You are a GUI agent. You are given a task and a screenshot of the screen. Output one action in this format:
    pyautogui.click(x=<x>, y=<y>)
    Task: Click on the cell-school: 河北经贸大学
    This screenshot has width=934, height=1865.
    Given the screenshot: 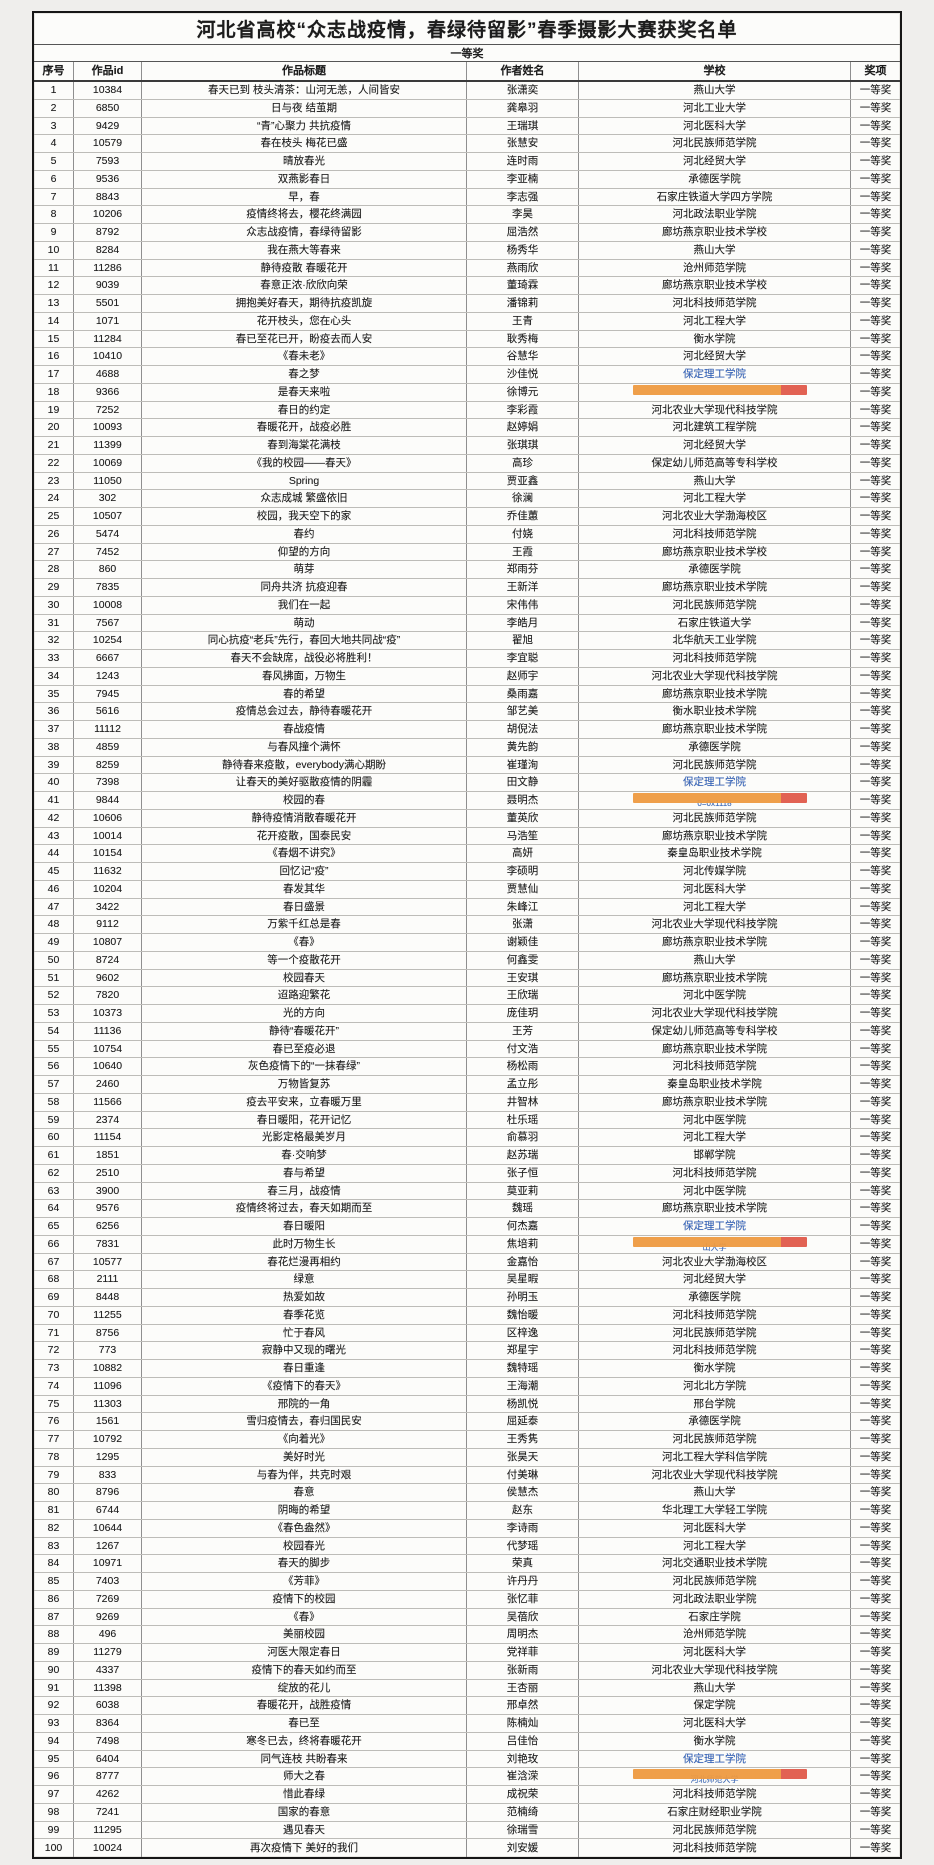 What is the action you would take?
    pyautogui.click(x=715, y=161)
    